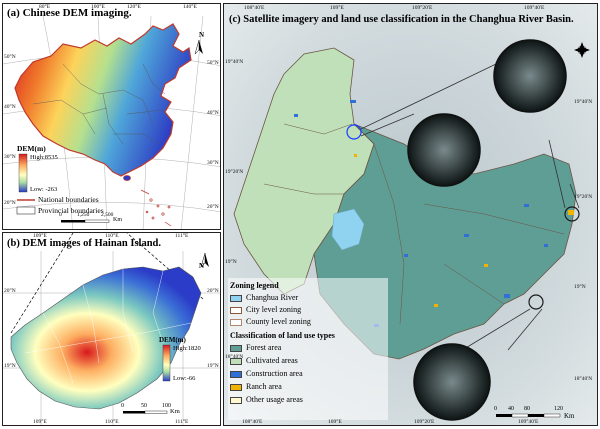 The image size is (600, 429). What do you see at coordinates (175, 411) in the screenshot?
I see `scale-b-unit: Km` at bounding box center [175, 411].